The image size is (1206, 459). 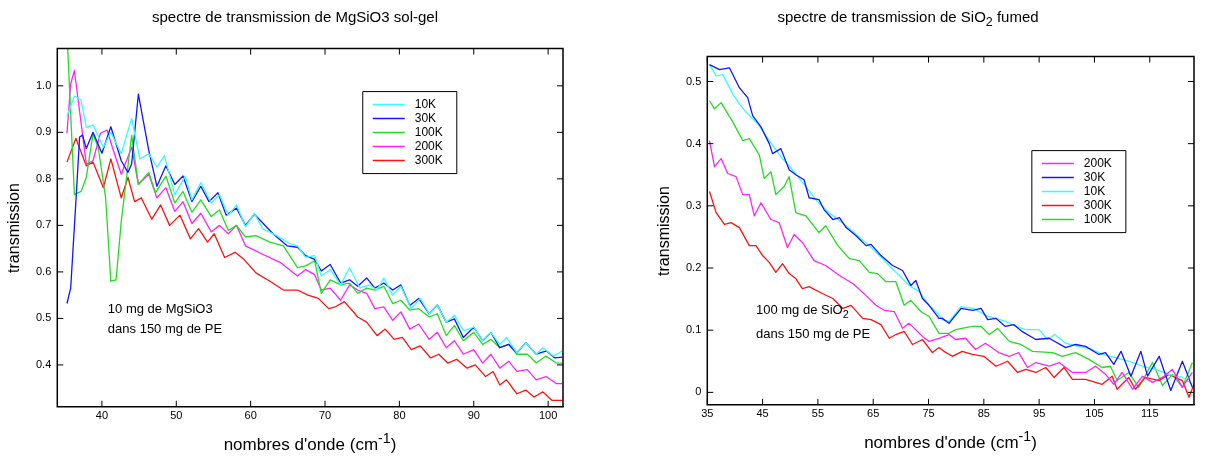 I want to click on y-tick-label: 0.6, so click(x=43, y=270).